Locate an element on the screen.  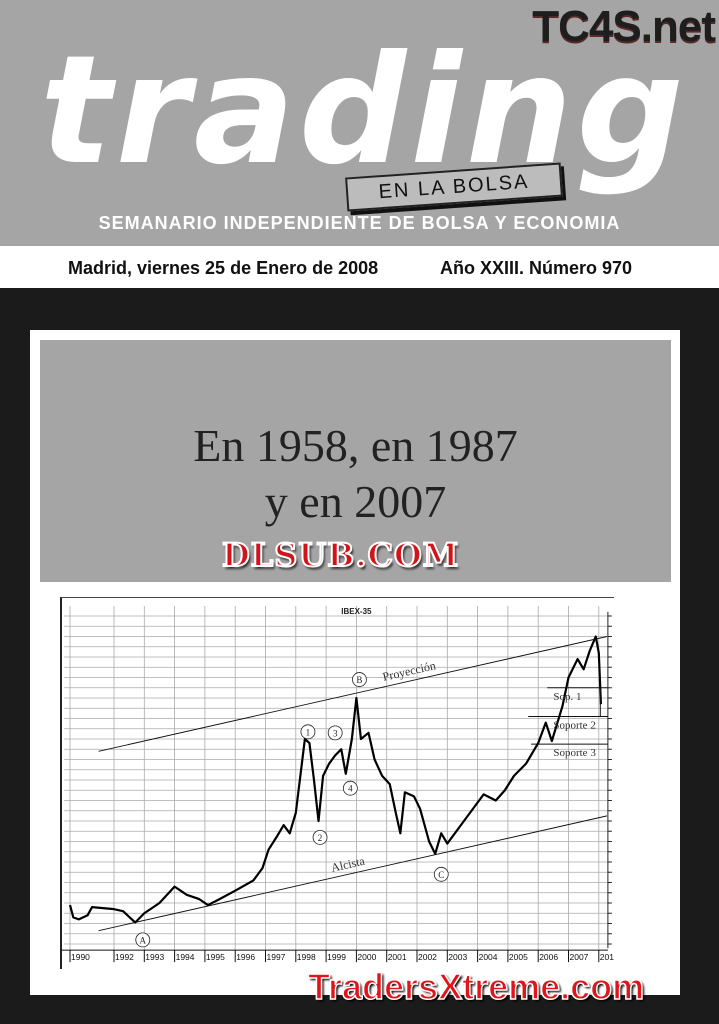
x-tick-label: 2004 is located at coordinates (488, 957).